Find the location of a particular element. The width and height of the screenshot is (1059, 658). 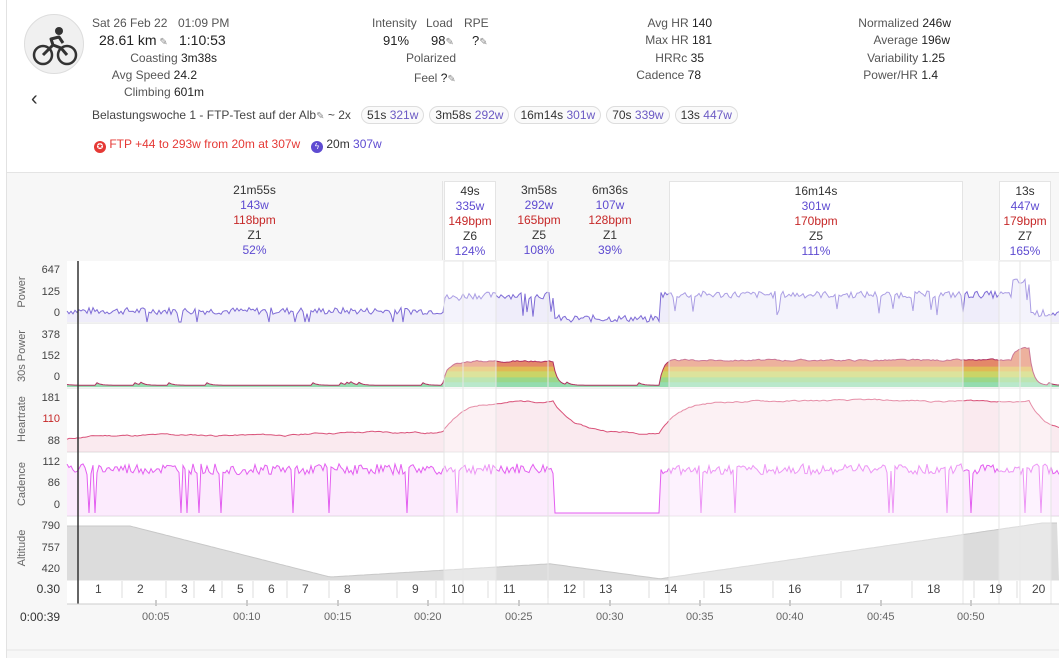

interval-hr: 165bpm is located at coordinates (539, 220).